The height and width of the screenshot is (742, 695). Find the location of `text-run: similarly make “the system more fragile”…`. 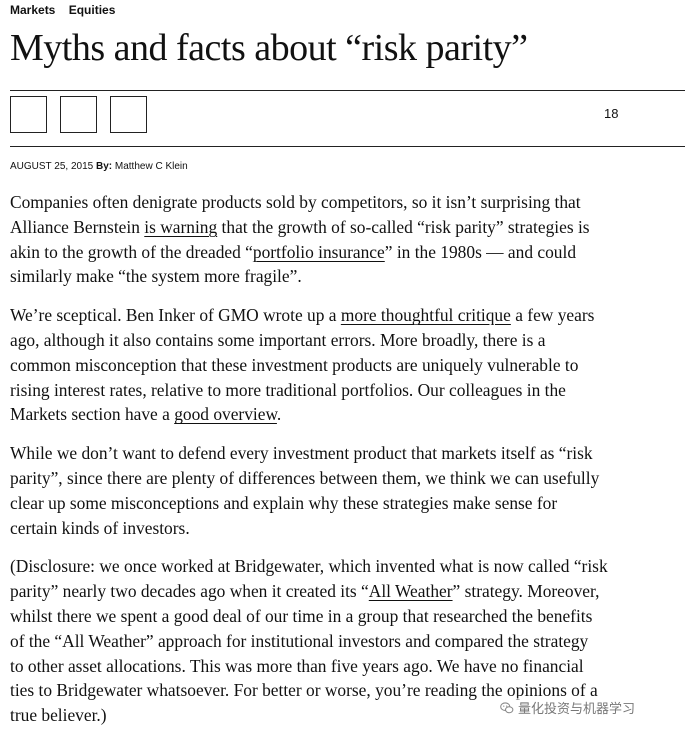

text-run: similarly make “the system more fragile”… is located at coordinates (156, 276).